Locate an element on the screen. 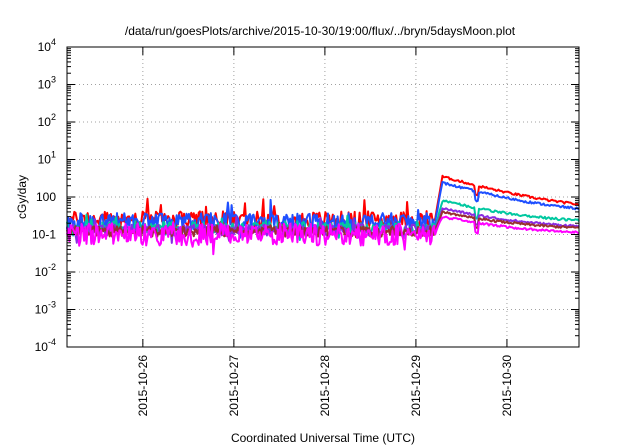  y-tick-label: 10⁴ is located at coordinates (47, 45).